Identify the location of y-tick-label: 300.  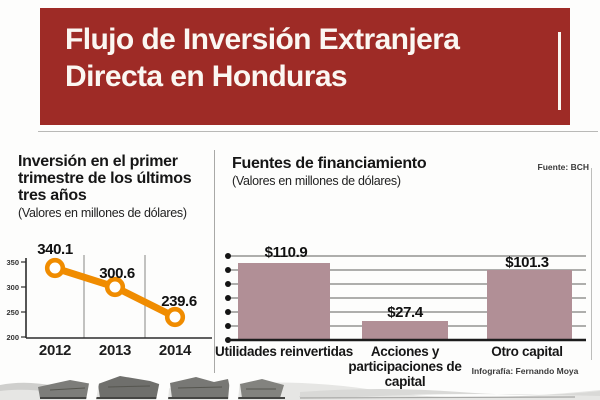
(12, 287).